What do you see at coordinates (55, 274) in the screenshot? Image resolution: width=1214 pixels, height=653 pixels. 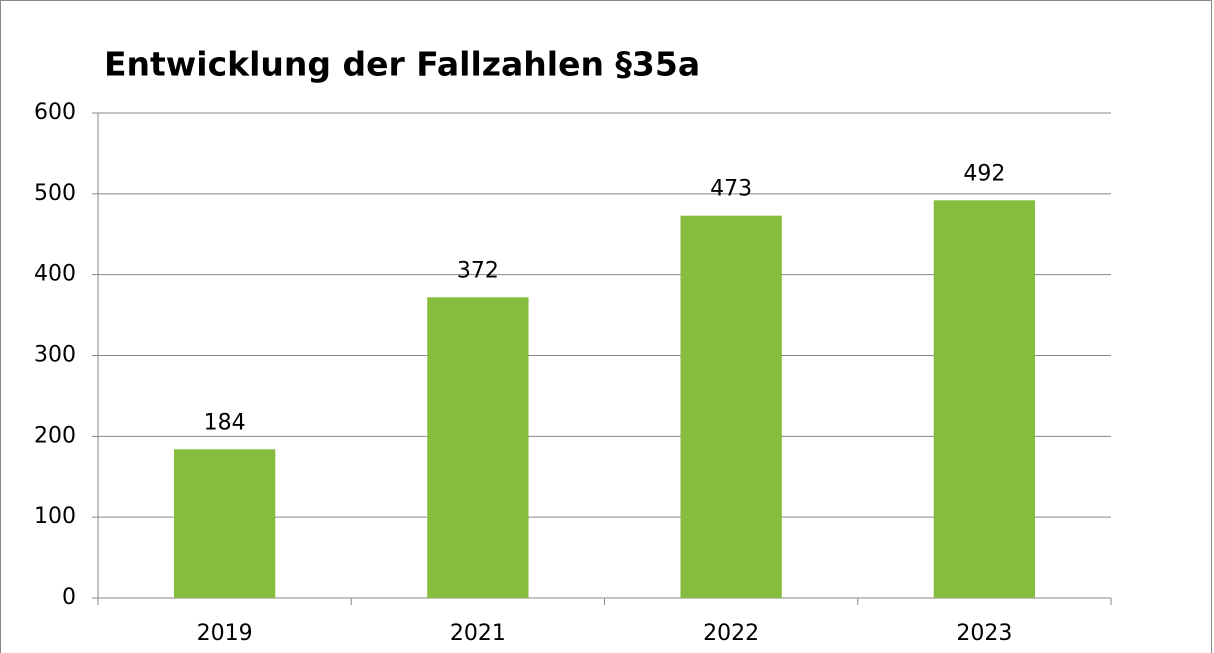 I see `y-tick-label: 400` at bounding box center [55, 274].